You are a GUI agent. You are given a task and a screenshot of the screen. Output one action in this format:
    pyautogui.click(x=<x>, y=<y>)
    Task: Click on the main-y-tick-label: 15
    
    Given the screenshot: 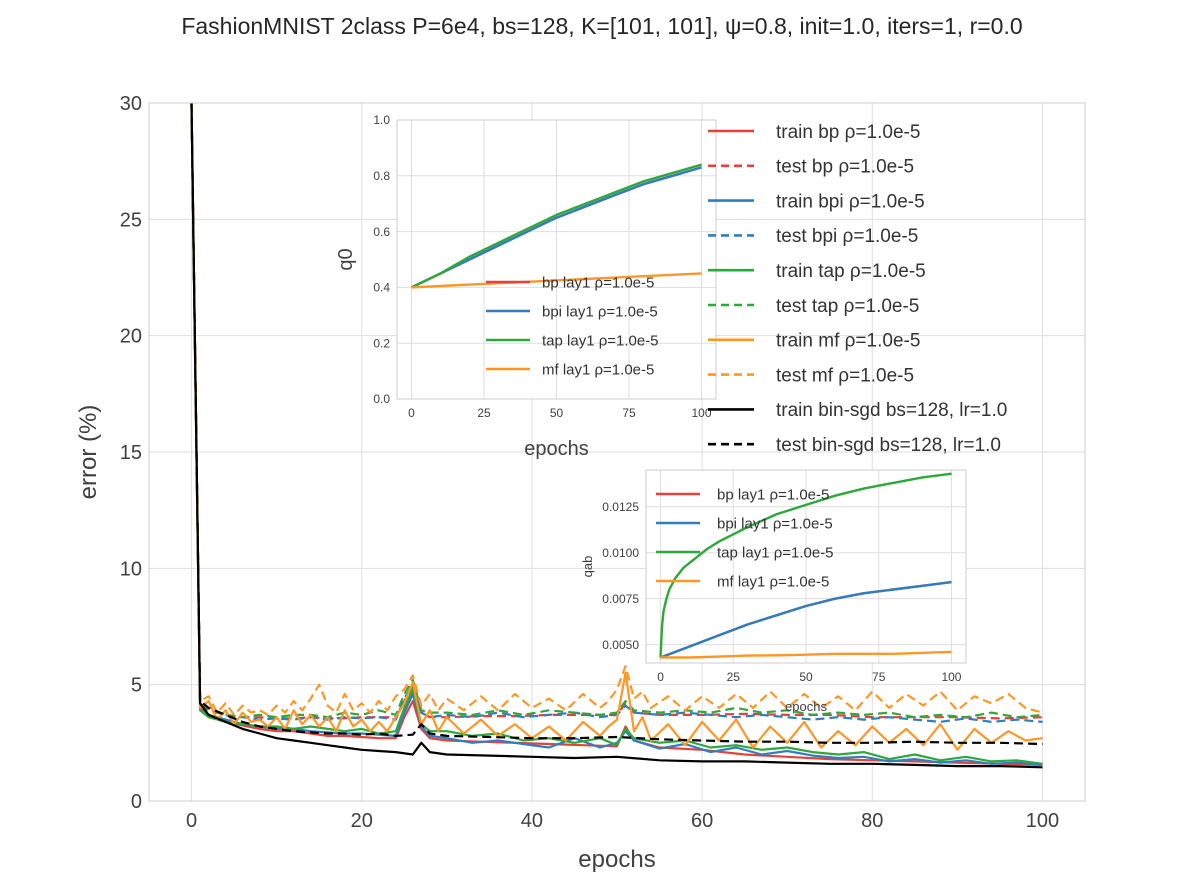 What is the action you would take?
    pyautogui.click(x=131, y=453)
    